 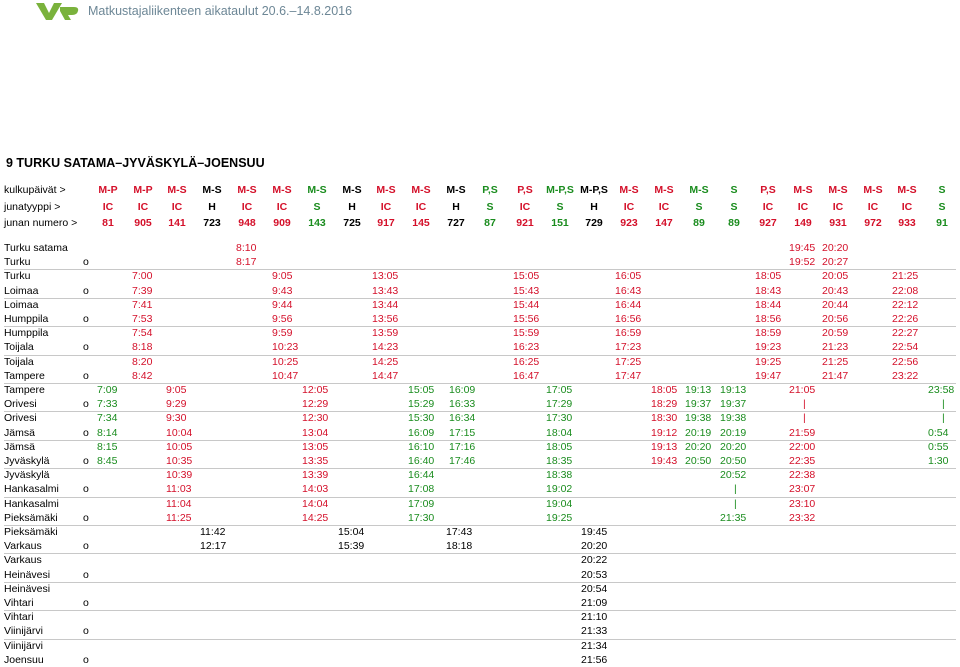 What do you see at coordinates (57, 11) in the screenshot?
I see `vr-logo` at bounding box center [57, 11].